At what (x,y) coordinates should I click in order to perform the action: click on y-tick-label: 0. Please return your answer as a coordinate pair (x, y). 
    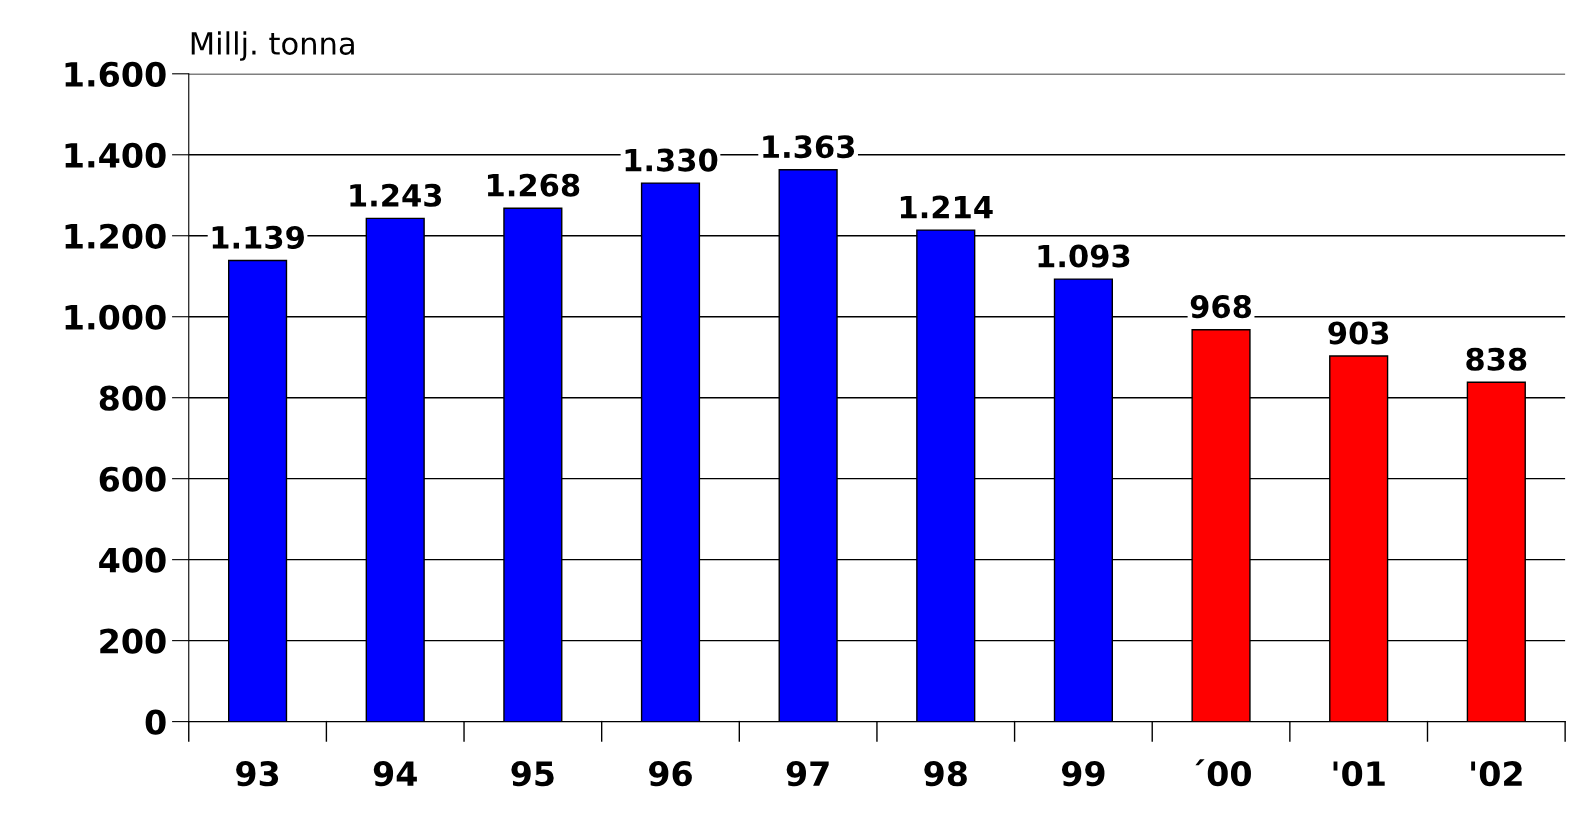
    Looking at the image, I should click on (155, 722).